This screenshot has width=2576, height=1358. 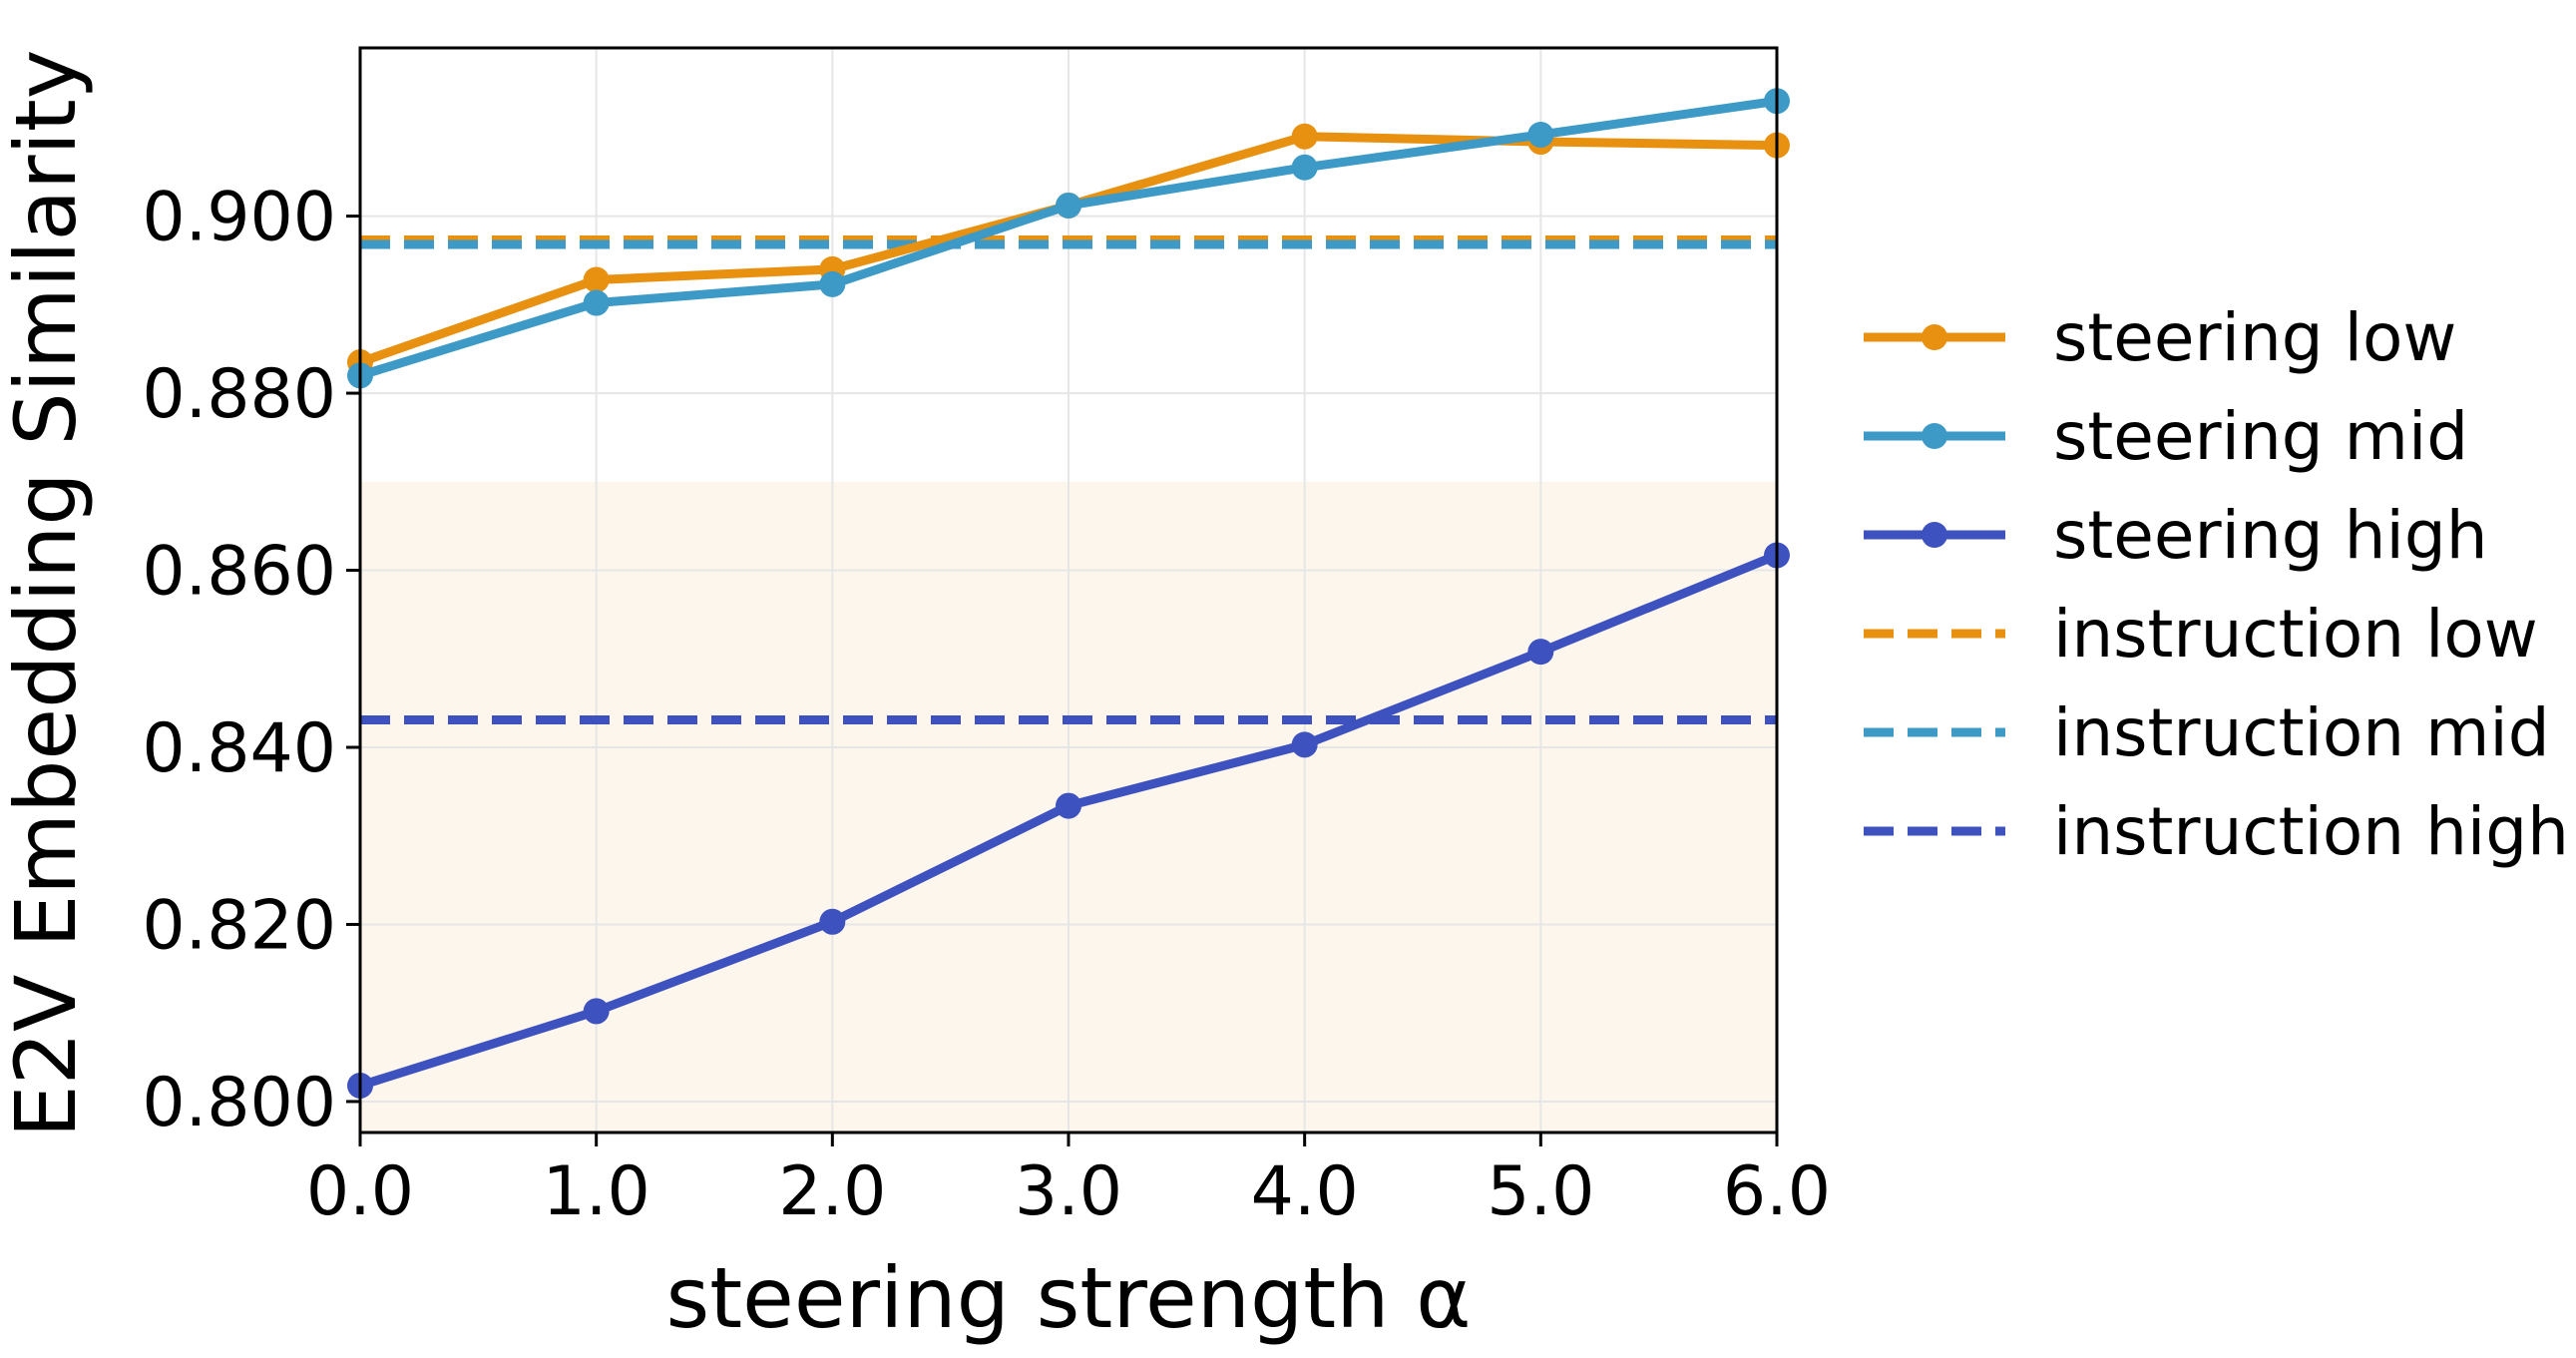 What do you see at coordinates (239, 925) in the screenshot?
I see `y-tick-label: 0.820` at bounding box center [239, 925].